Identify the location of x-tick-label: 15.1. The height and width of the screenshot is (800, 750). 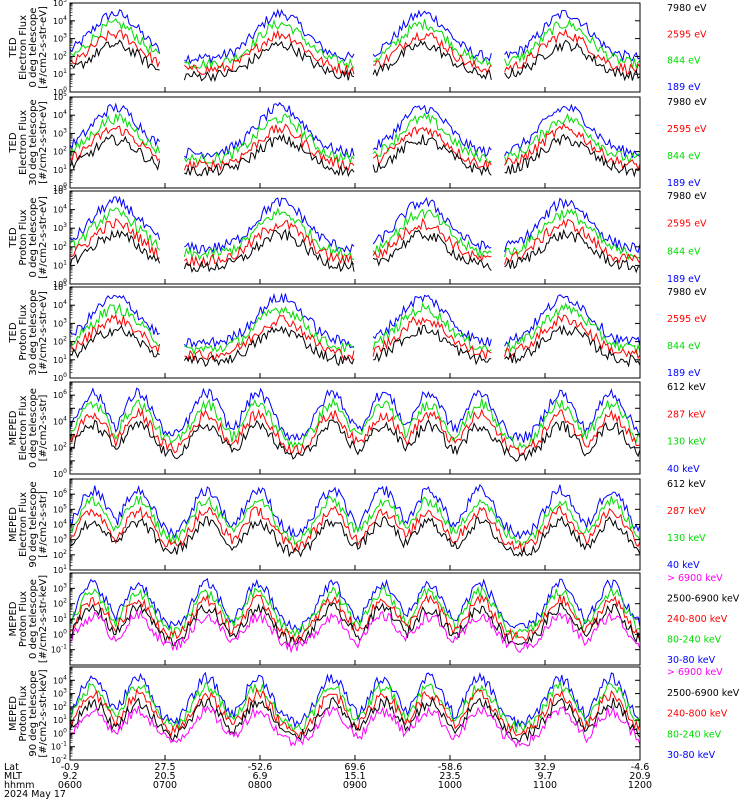
(354, 776).